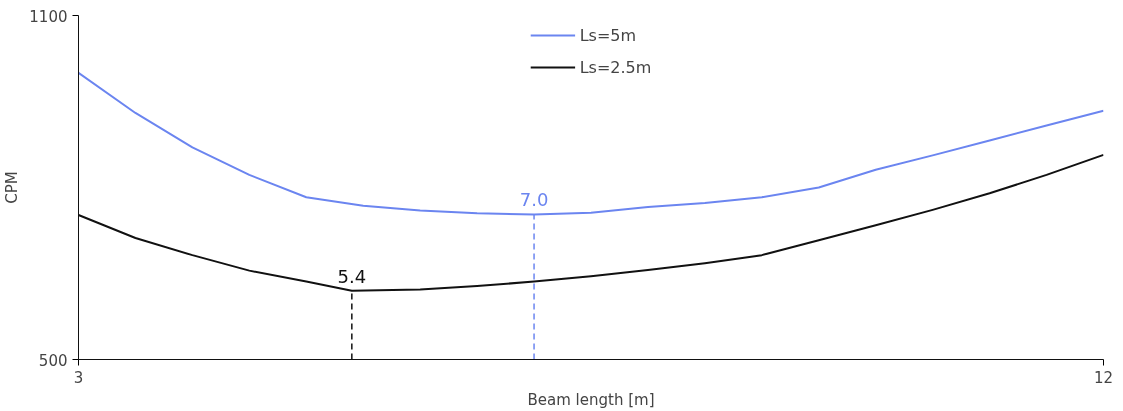  What do you see at coordinates (608, 35) in the screenshot?
I see `legend-label: Ls=5m` at bounding box center [608, 35].